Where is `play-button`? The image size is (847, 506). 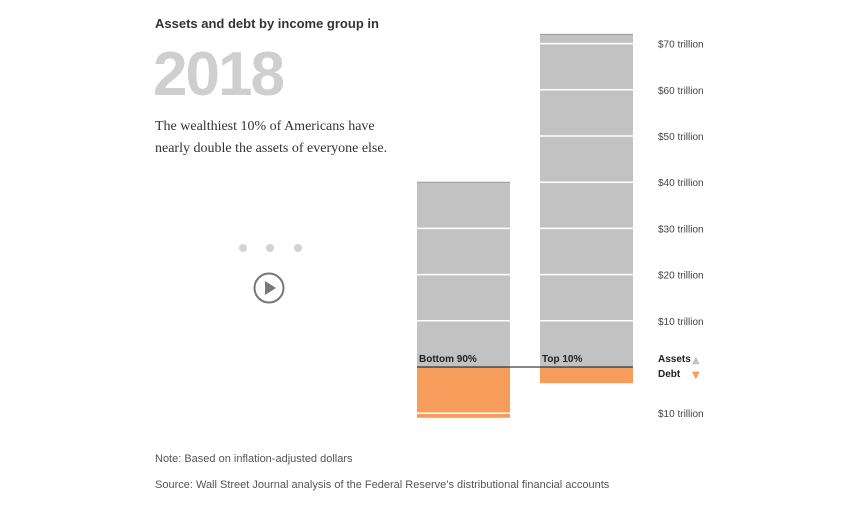 play-button is located at coordinates (269, 288).